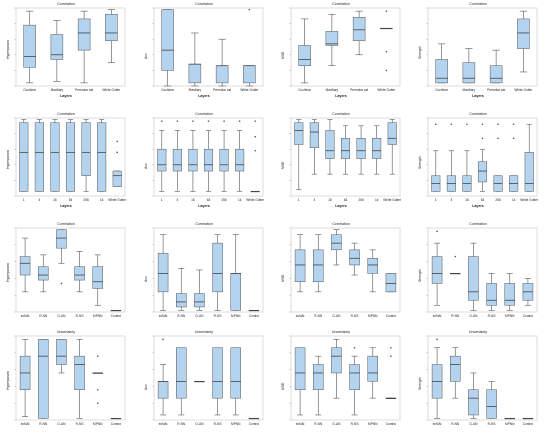  I want to click on x-tick-label: Cochlear, so click(442, 90).